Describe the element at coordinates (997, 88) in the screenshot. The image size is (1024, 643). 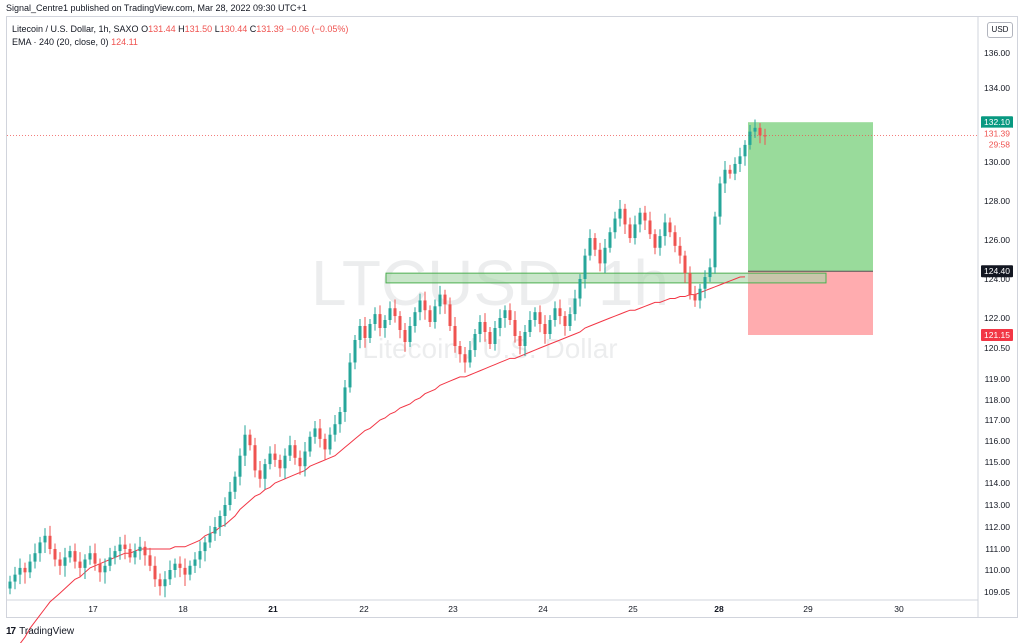
I see `price-tick-label: 134.00` at that location.